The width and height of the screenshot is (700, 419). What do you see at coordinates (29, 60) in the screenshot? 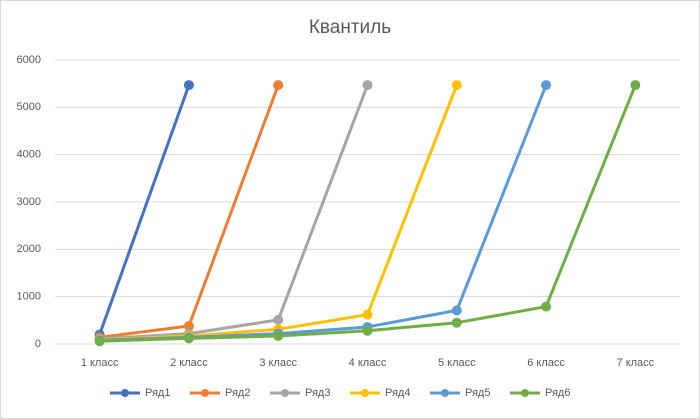
I see `y-tick-label: 6000` at bounding box center [29, 60].